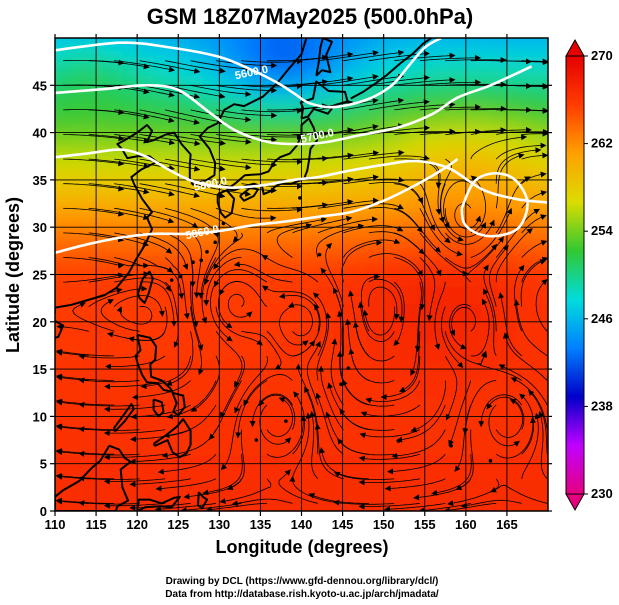 The width and height of the screenshot is (619, 605). Describe the element at coordinates (589, 275) in the screenshot. I see `colorbar: 230 238 246 254 262 270` at that location.